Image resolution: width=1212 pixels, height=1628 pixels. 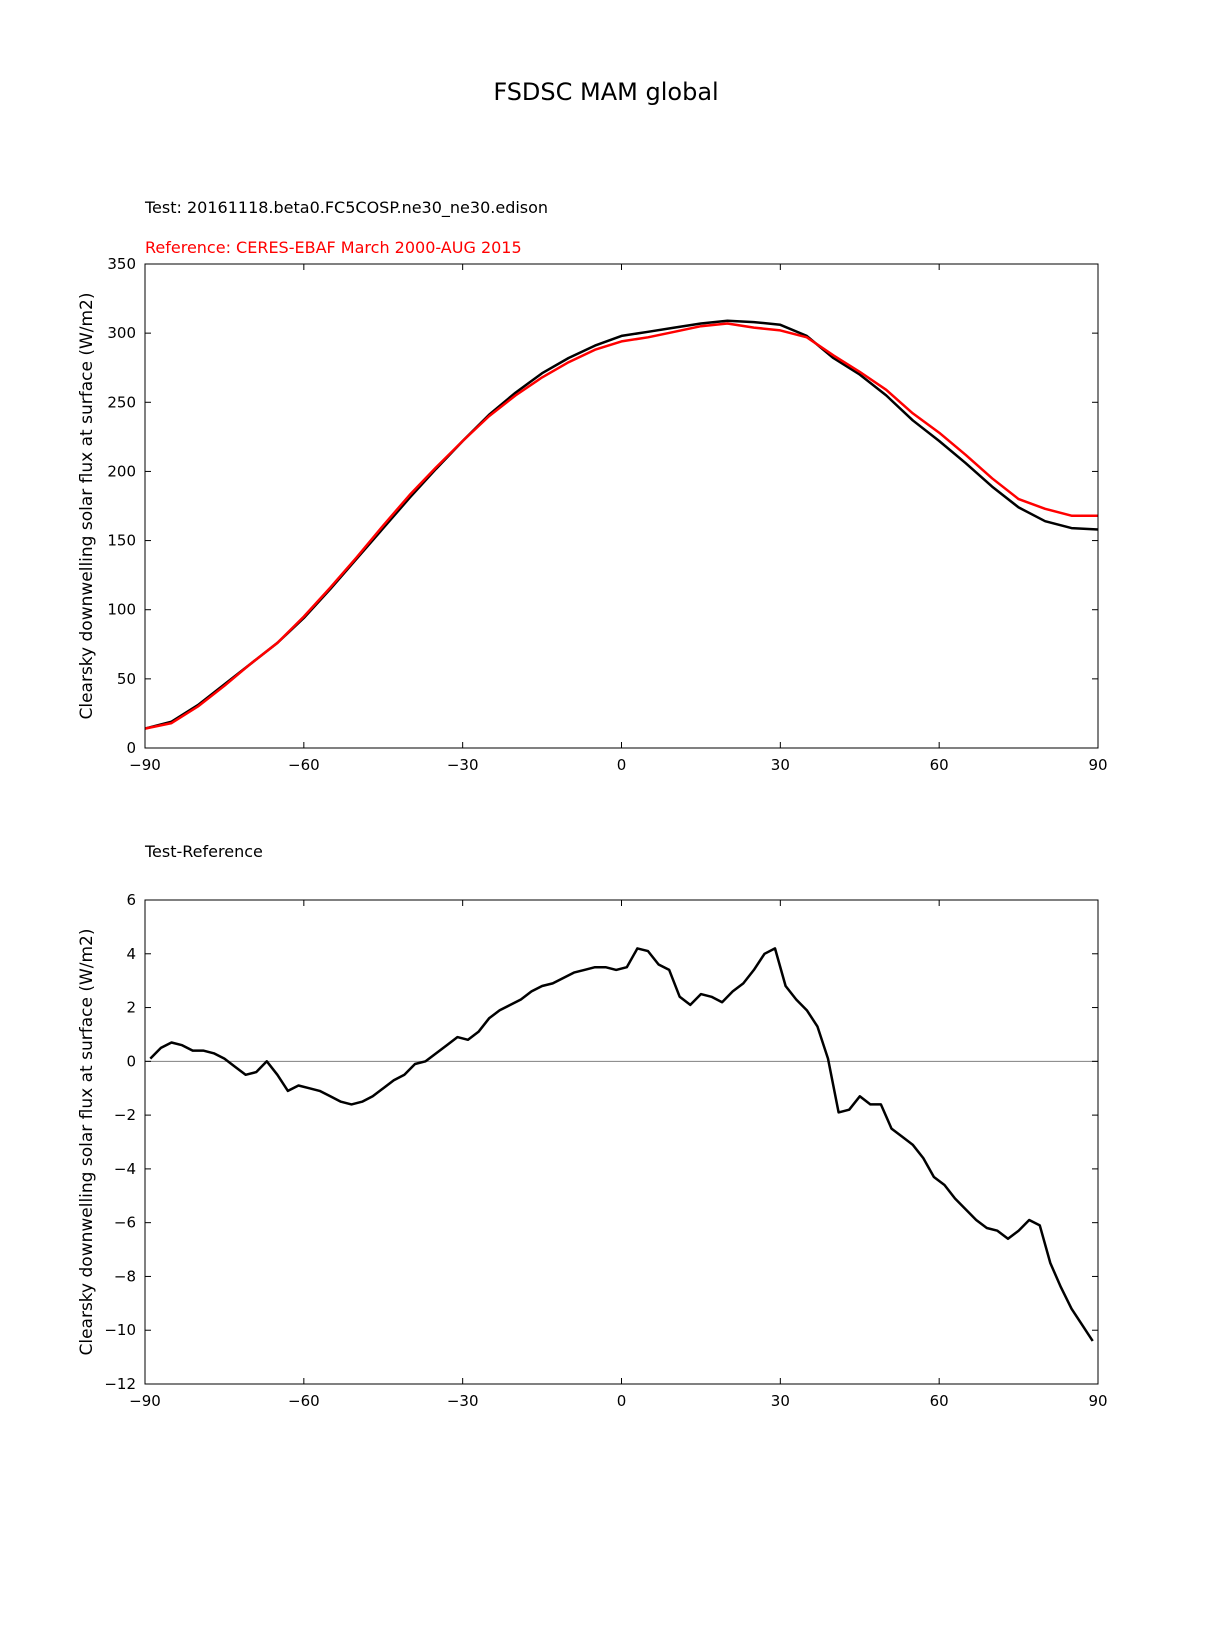 What do you see at coordinates (203, 851) in the screenshot?
I see `bottom-diff-label: Test-Reference` at bounding box center [203, 851].